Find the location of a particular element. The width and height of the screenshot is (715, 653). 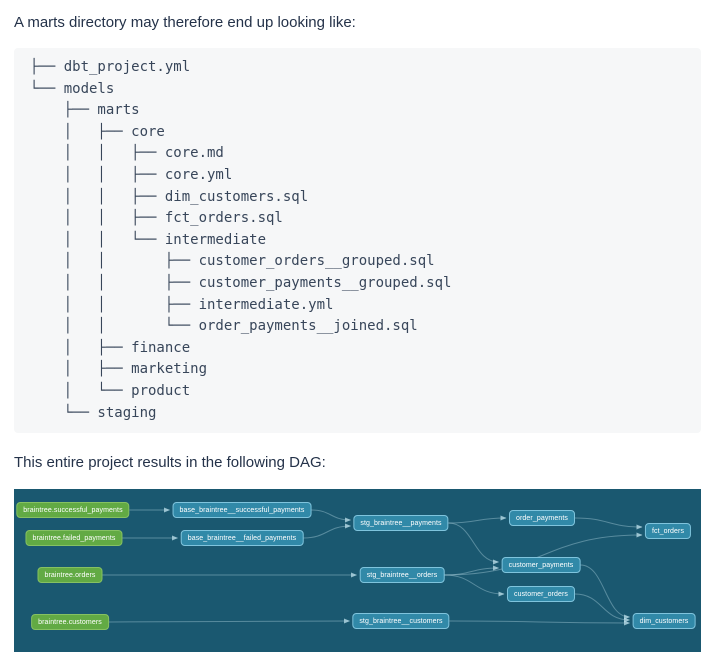

dag-node-base_braintree_successful_payments: base_braintree__successful_payments is located at coordinates (242, 510).